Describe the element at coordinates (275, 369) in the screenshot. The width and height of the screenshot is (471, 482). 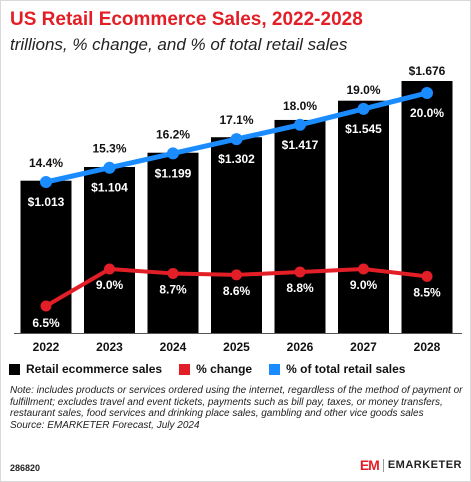
I see `legend-swatch-share` at that location.